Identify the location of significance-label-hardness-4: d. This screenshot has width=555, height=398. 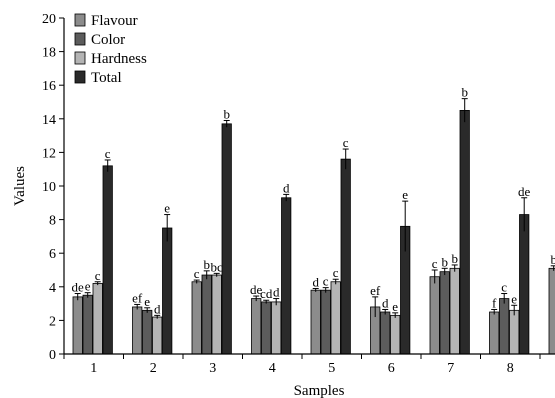
(276, 292).